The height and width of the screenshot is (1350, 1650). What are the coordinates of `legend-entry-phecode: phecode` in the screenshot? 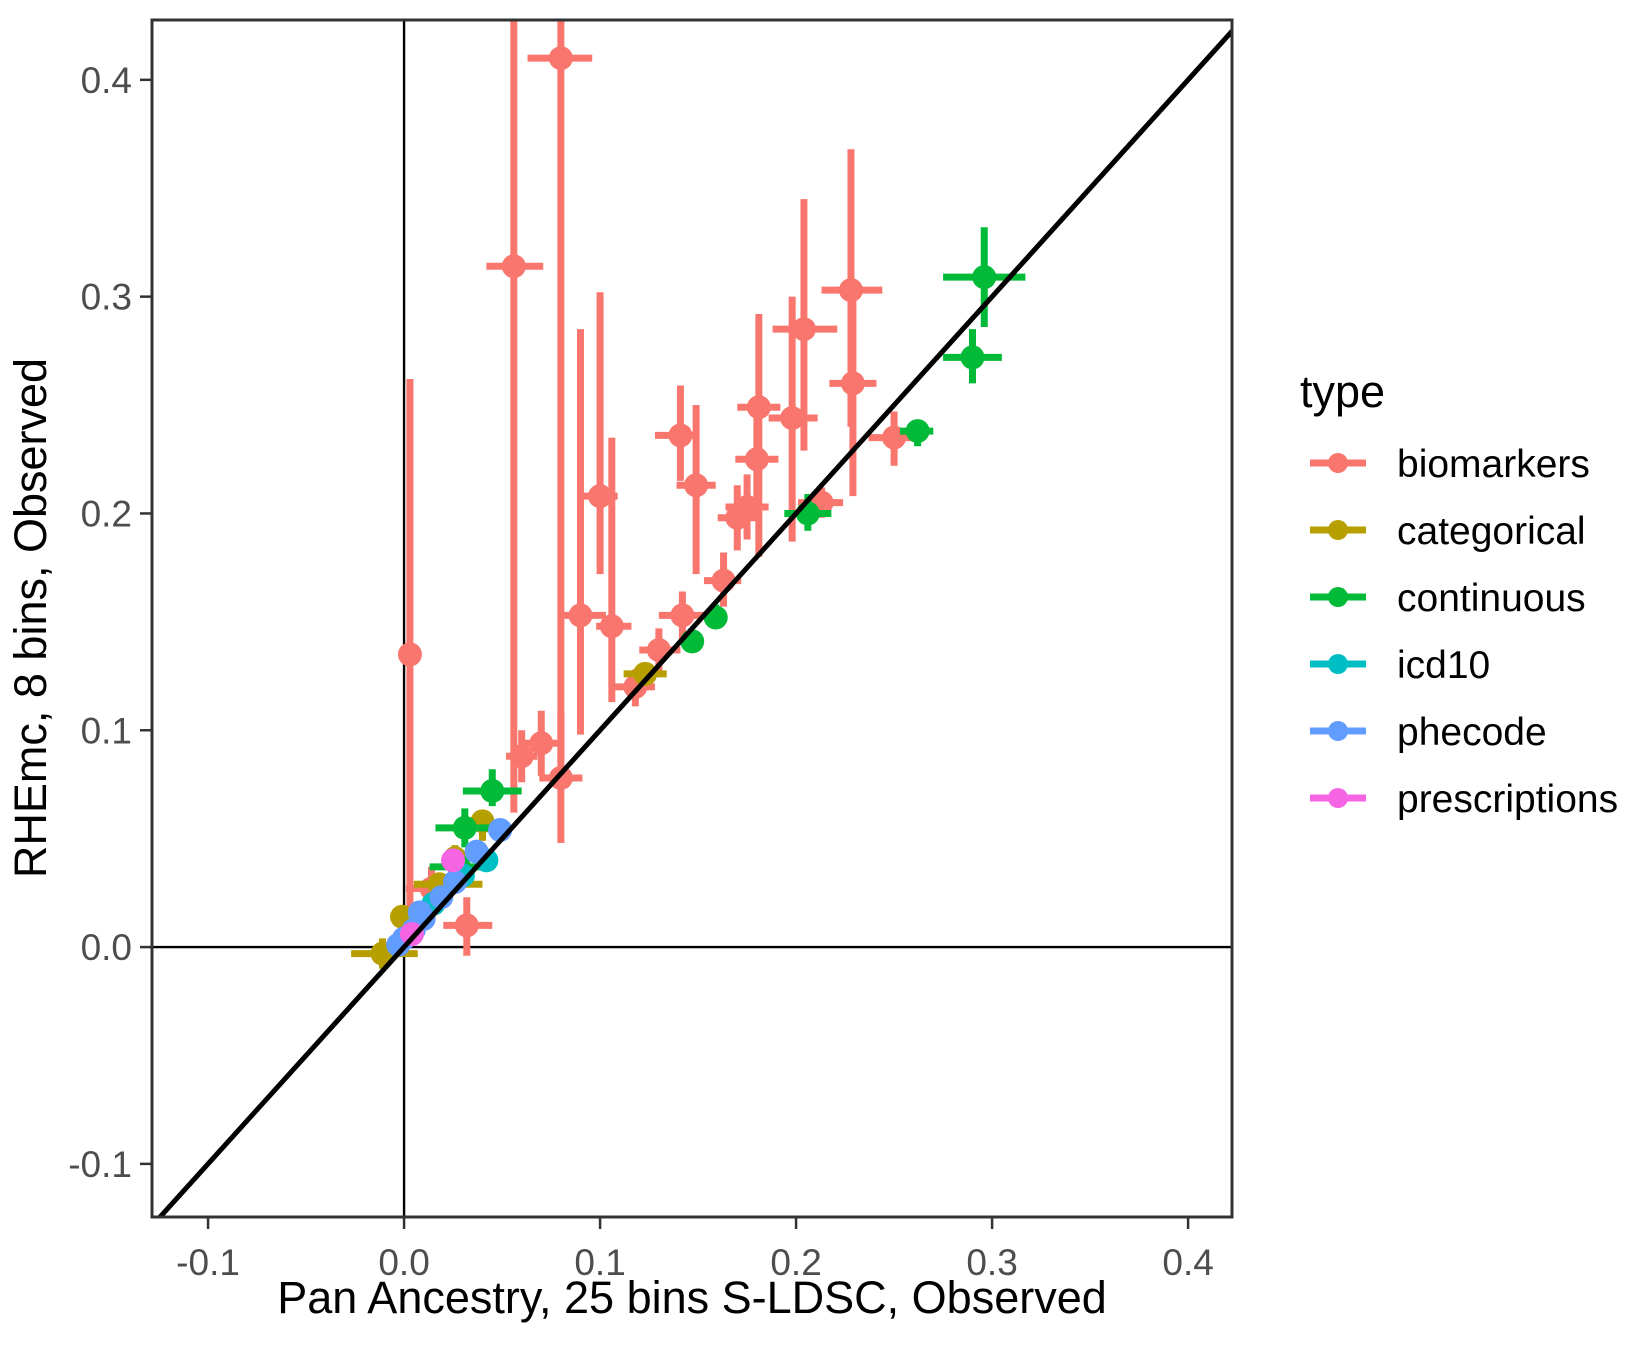 It's located at (1428, 732).